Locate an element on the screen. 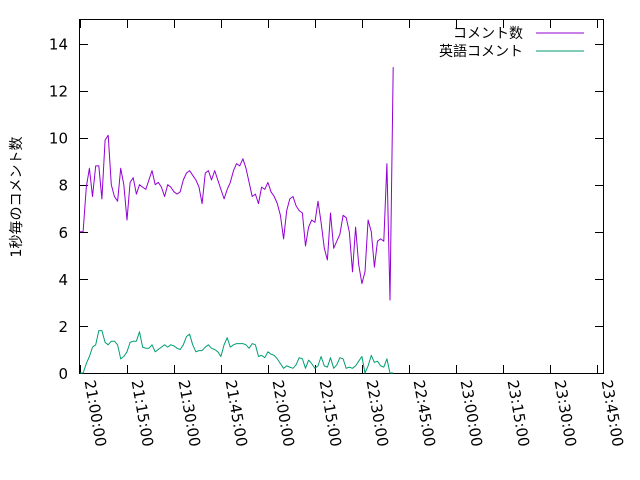 The image size is (640, 480). x-tick-label: 21:15:00 is located at coordinates (142, 413).